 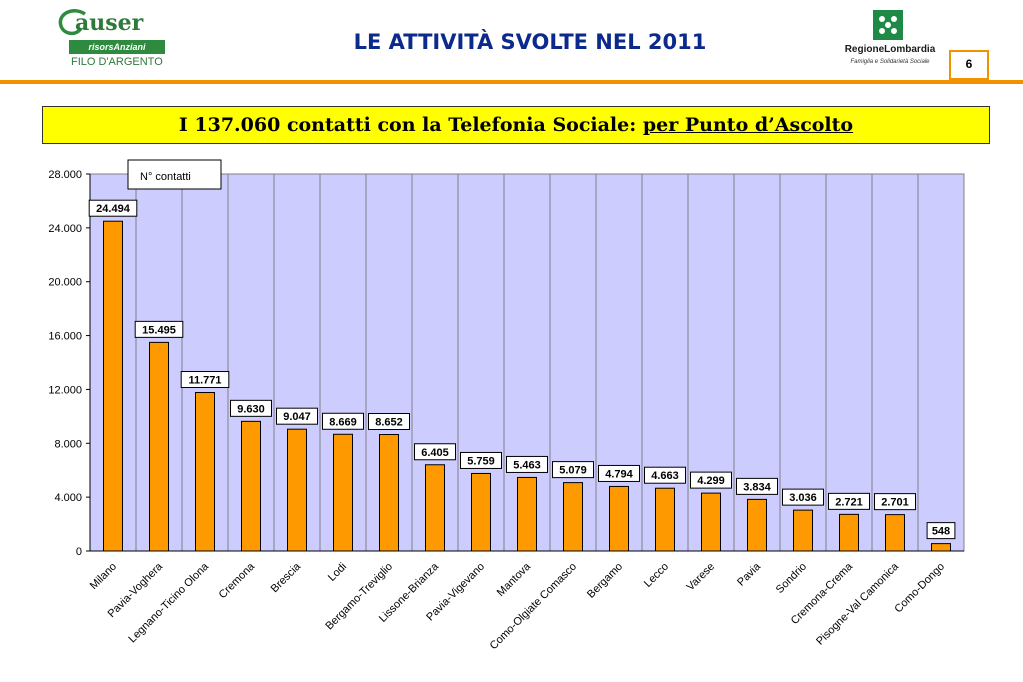 What do you see at coordinates (109, 23) in the screenshot?
I see `auser-brand: auser` at bounding box center [109, 23].